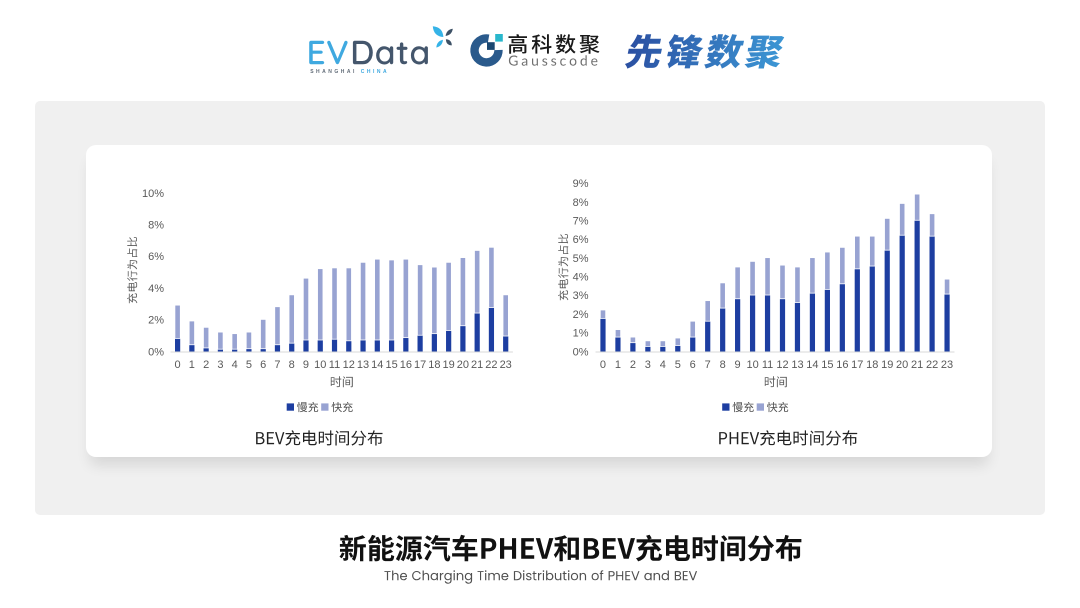 Image resolution: width=1080 pixels, height=608 pixels. Describe the element at coordinates (581, 221) in the screenshot. I see `svg-text: 7%` at that location.